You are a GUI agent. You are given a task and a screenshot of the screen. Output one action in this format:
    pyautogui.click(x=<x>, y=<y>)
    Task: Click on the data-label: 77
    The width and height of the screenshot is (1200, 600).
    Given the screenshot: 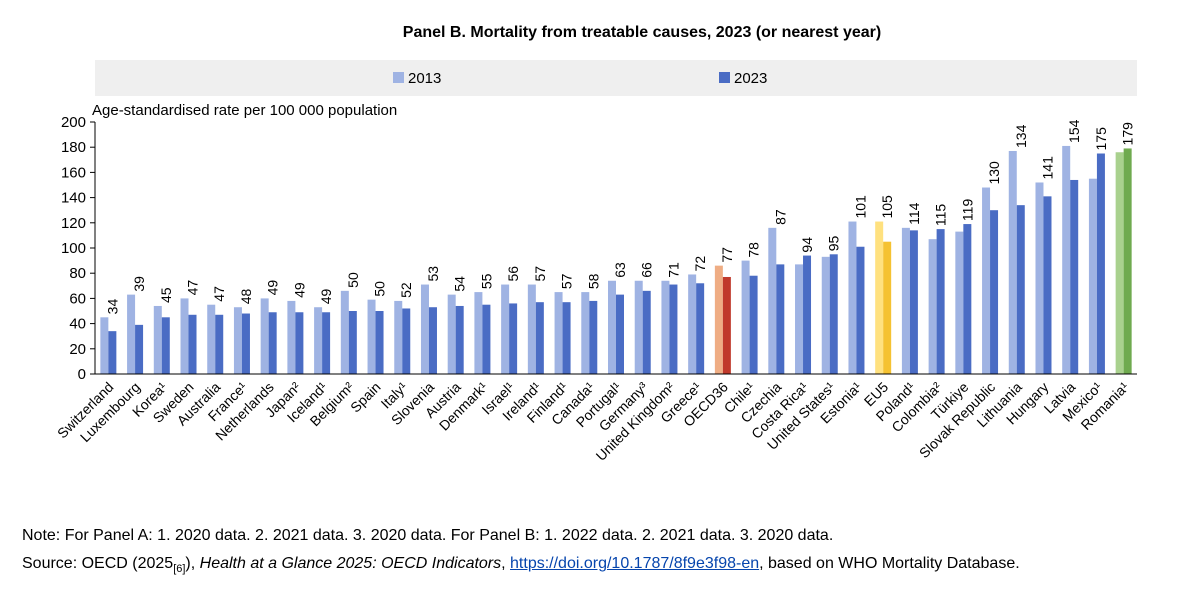 What is the action you would take?
    pyautogui.click(x=727, y=255)
    